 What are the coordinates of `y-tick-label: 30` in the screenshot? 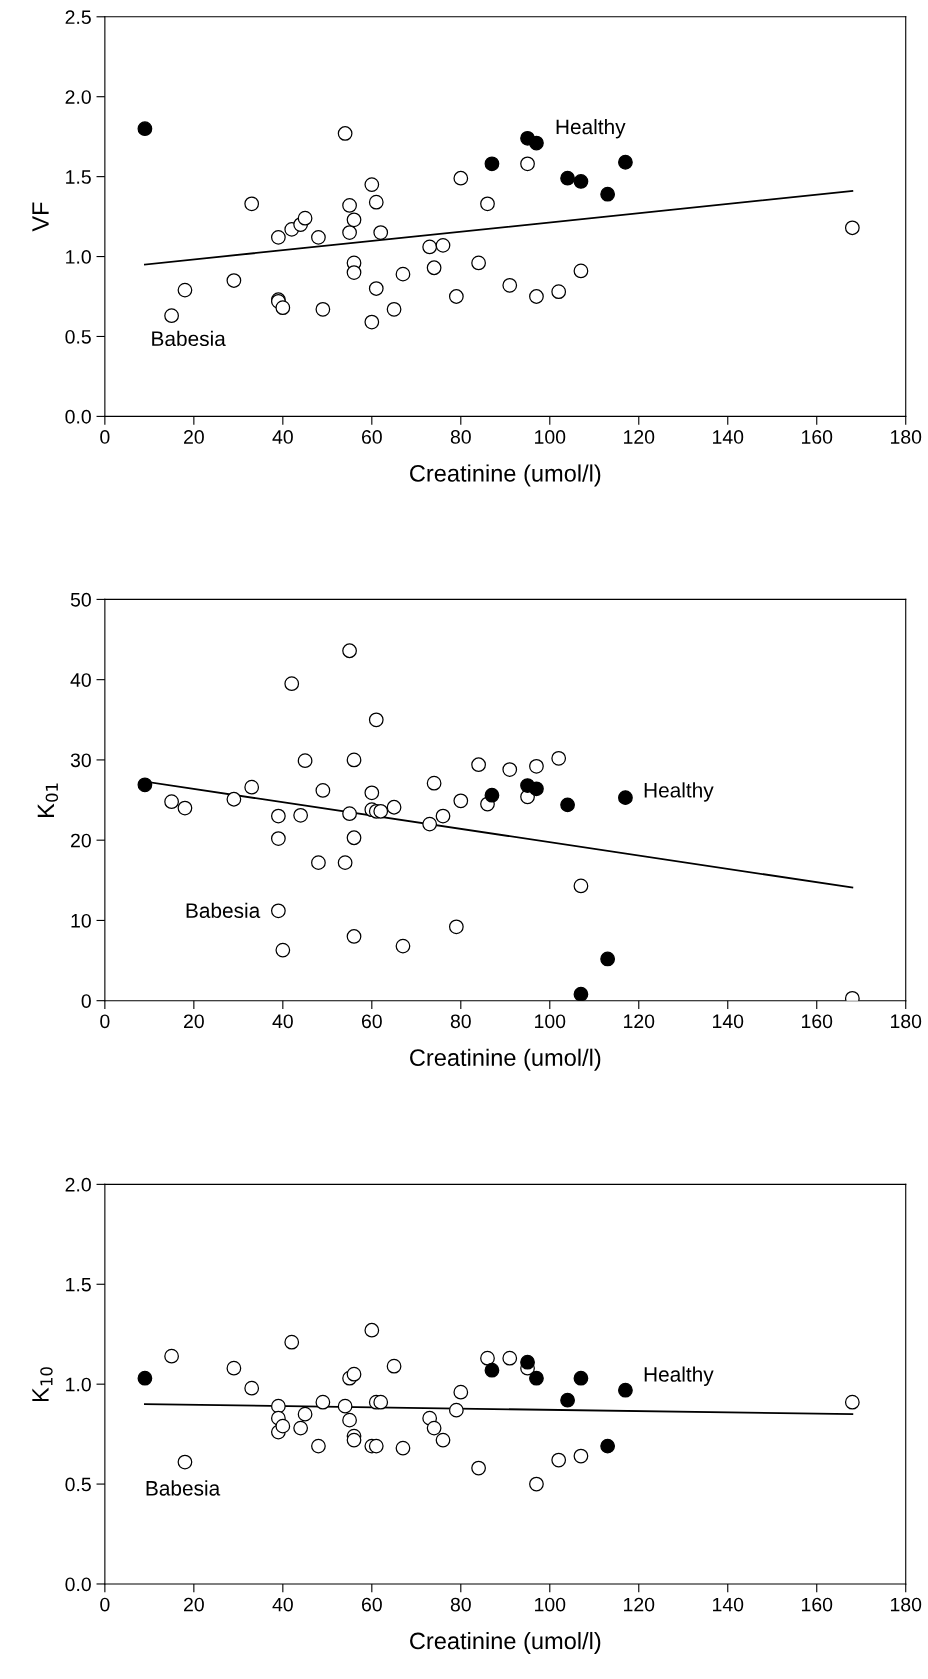 It's located at (80, 760).